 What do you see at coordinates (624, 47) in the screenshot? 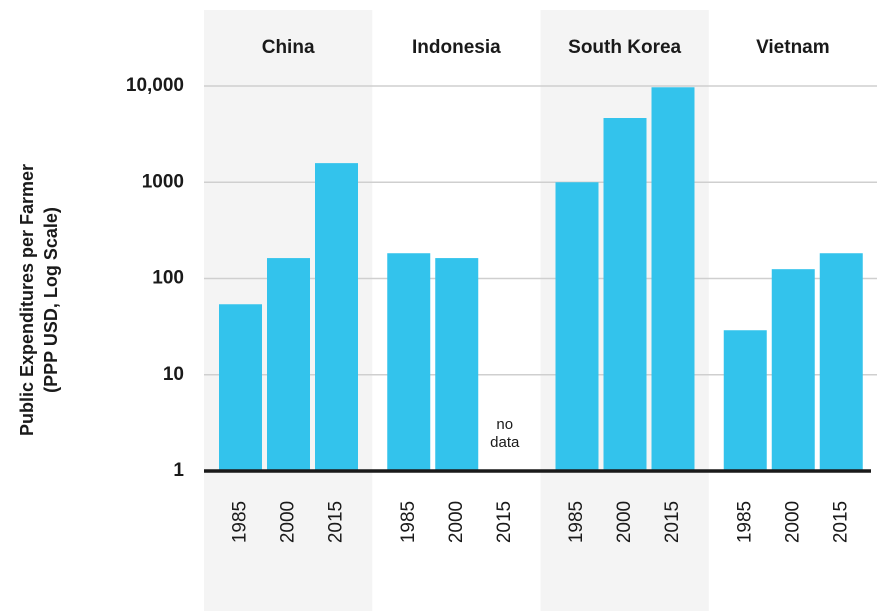
I see `group-label: South Korea` at bounding box center [624, 47].